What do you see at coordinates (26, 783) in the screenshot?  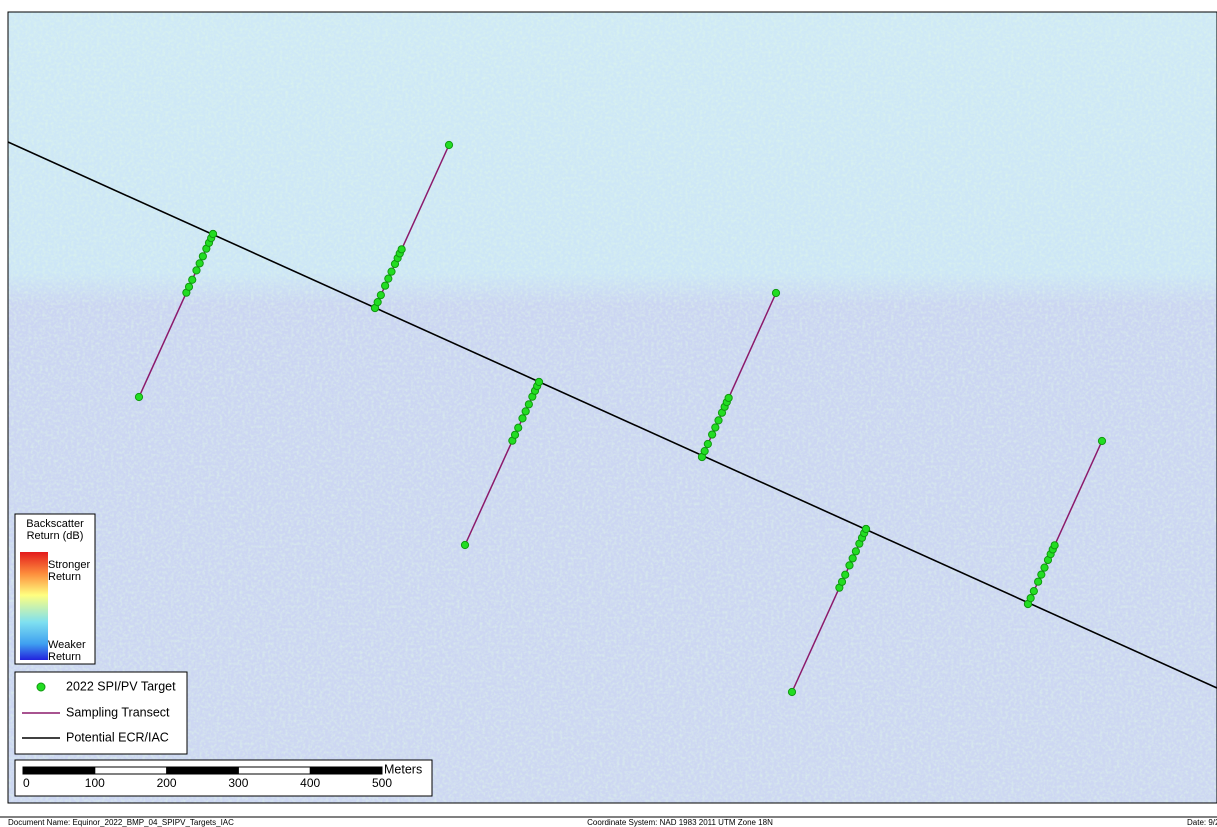 I see `scale-label: 0` at bounding box center [26, 783].